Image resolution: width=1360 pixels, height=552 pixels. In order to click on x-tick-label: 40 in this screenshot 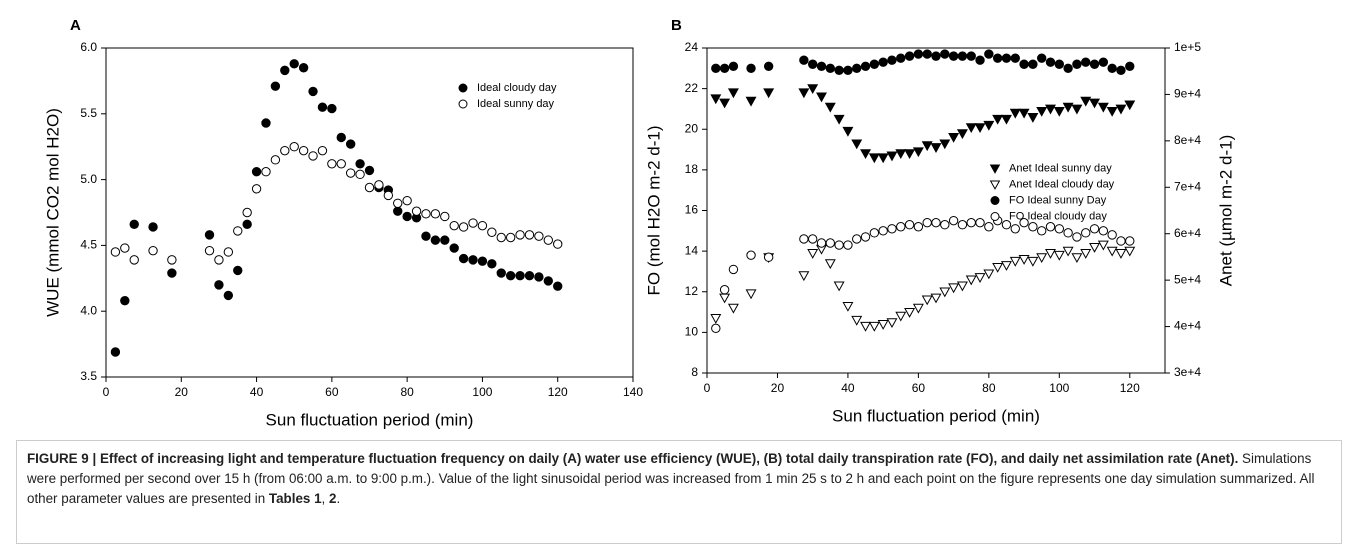, I will do `click(257, 392)`.